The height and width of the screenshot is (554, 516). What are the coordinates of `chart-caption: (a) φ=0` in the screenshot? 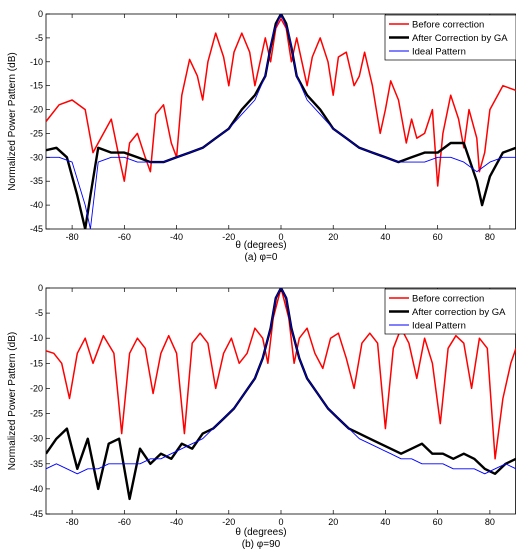 It's located at (261, 257).